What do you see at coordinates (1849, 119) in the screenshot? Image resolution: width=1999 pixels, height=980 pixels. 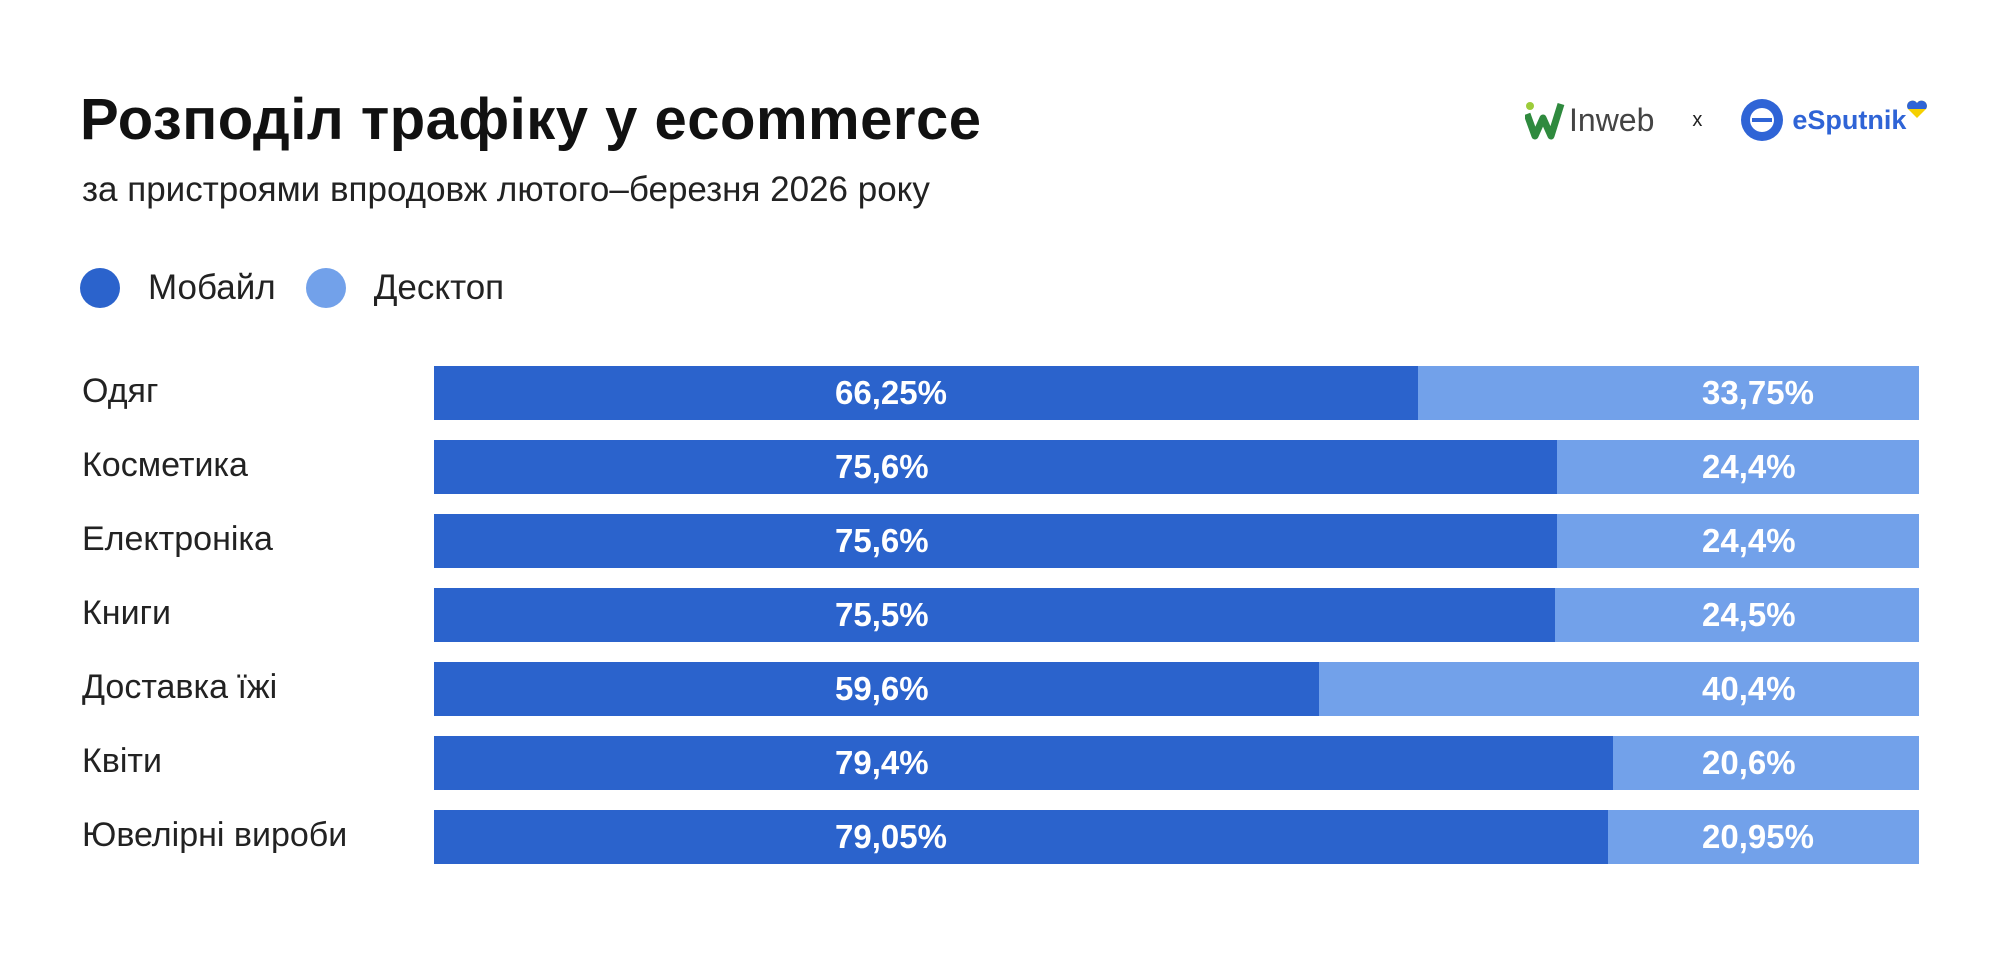 I see `esputnik-logo-text: eSputnik` at bounding box center [1849, 119].